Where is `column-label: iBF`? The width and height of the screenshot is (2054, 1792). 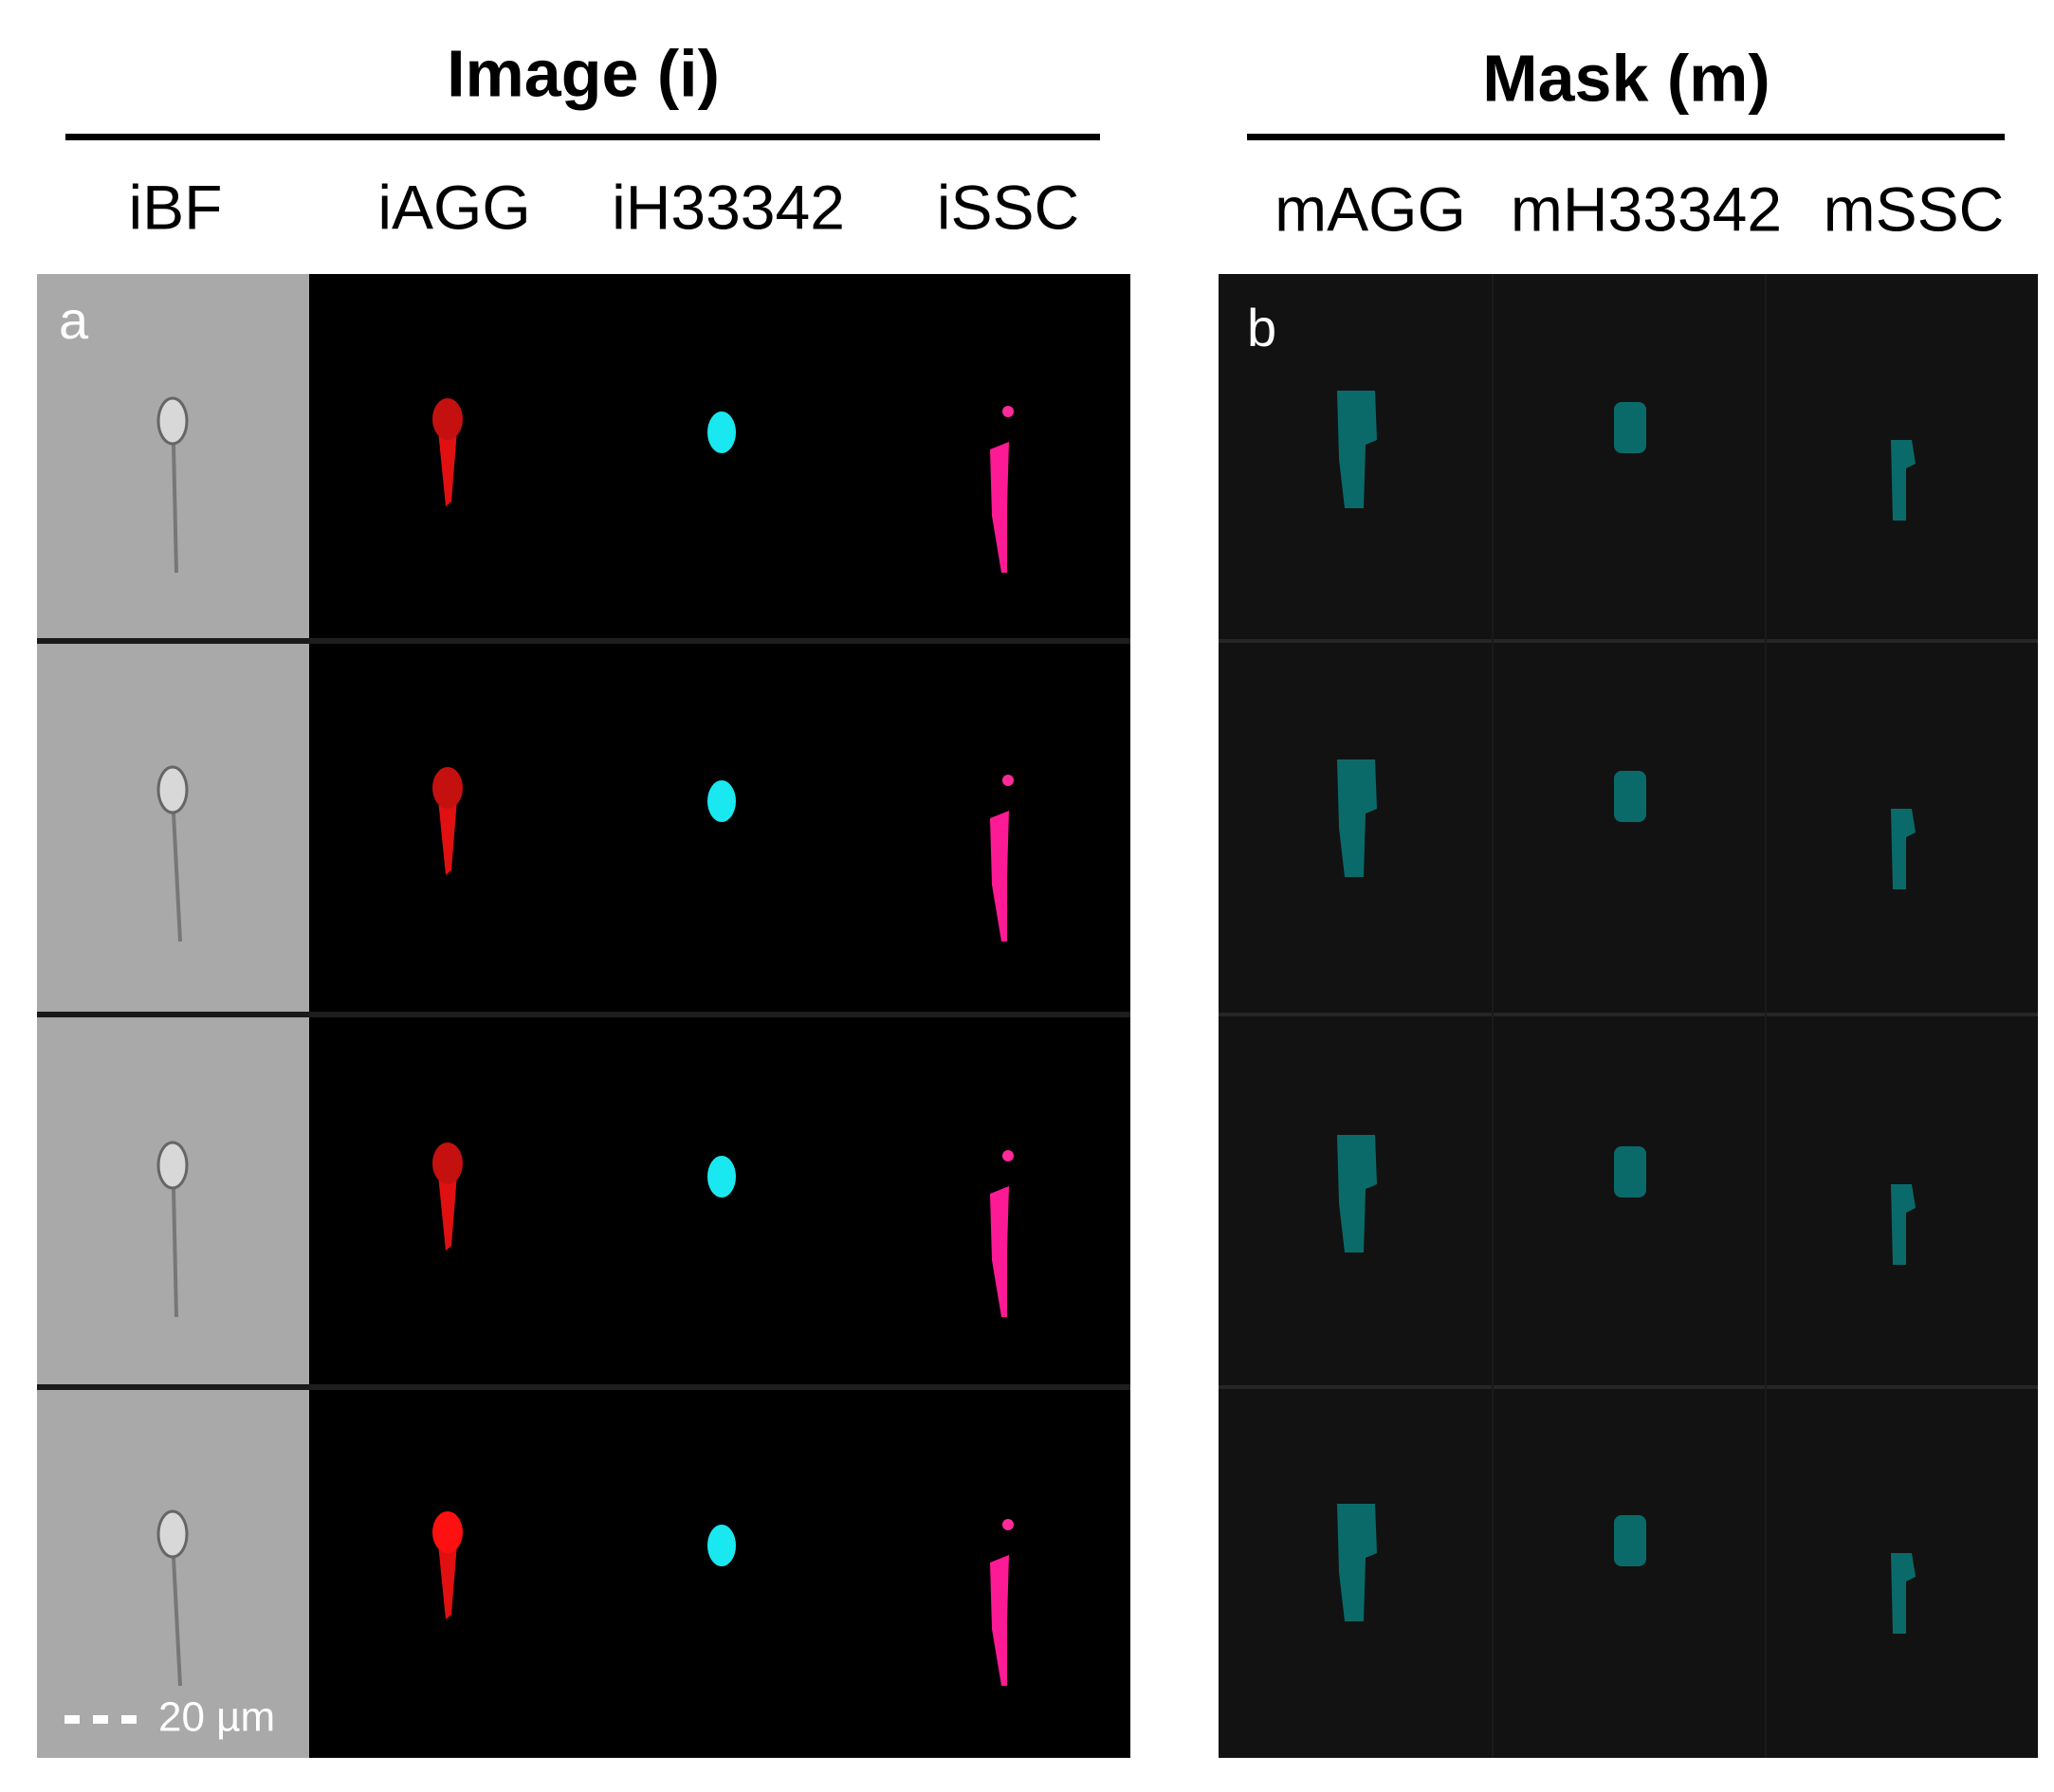 column-label: iBF is located at coordinates (176, 207).